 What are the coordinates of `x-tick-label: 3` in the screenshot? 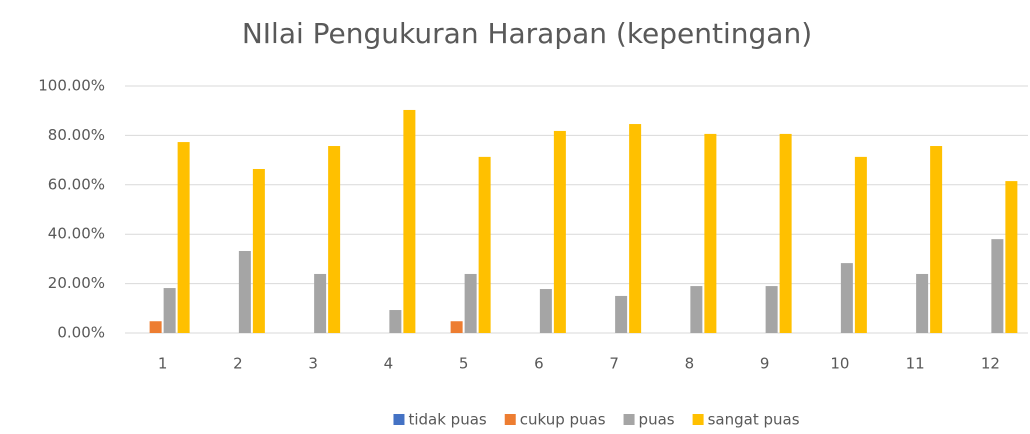 It's located at (313, 364).